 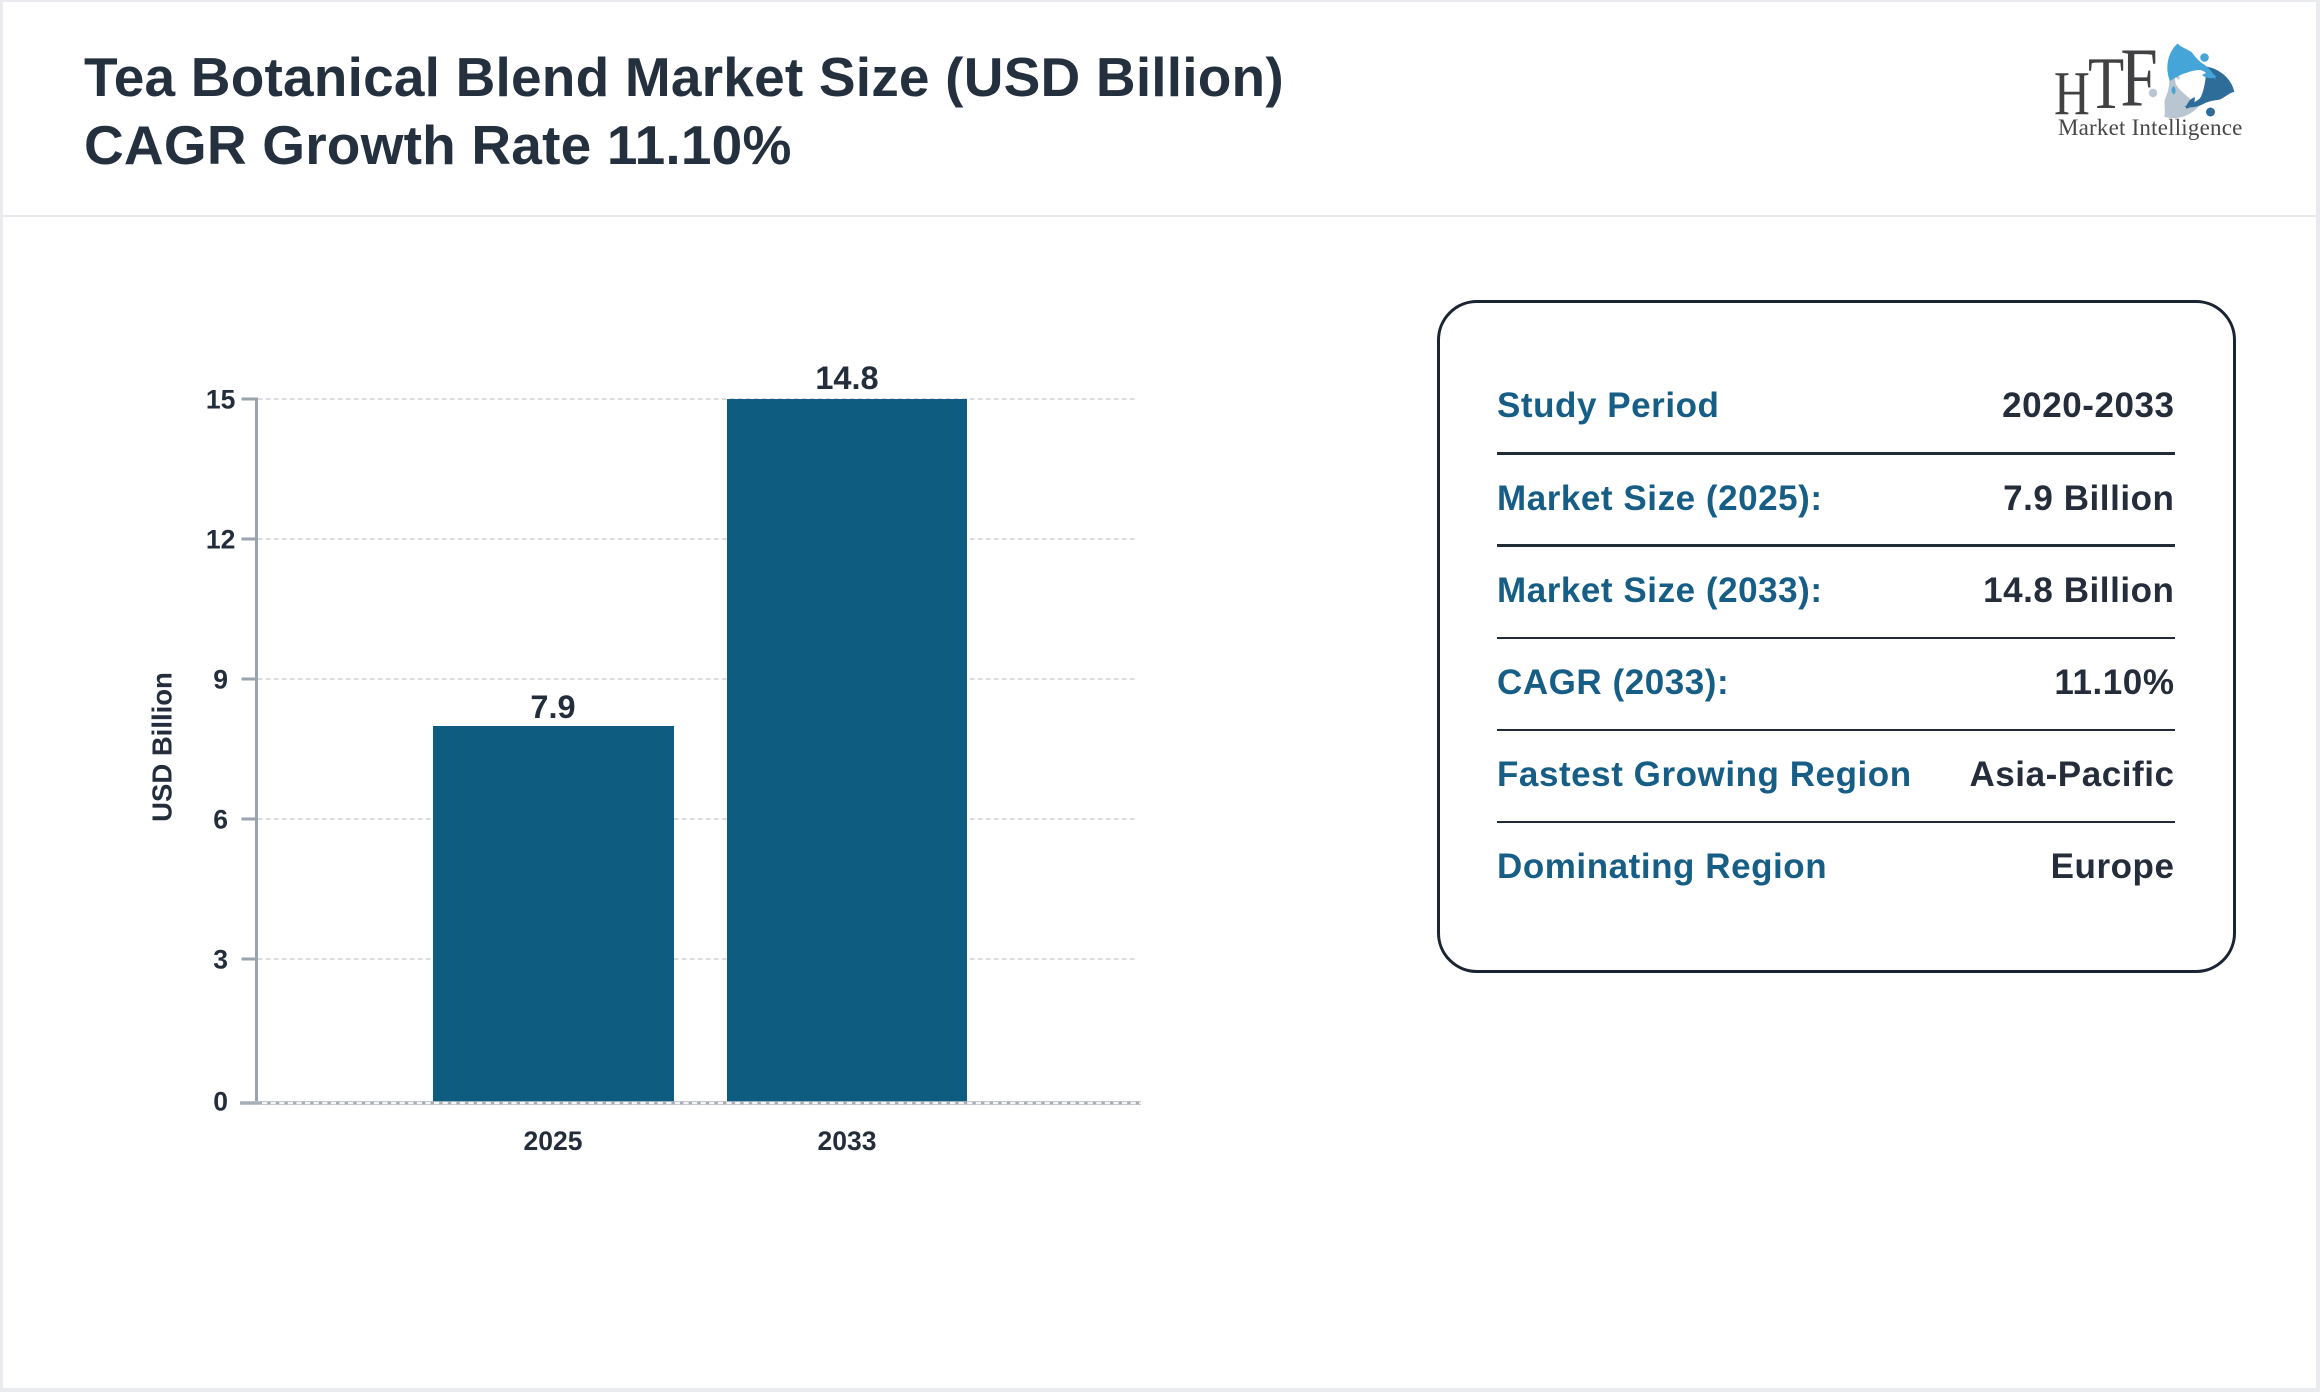 What do you see at coordinates (2138, 78) in the screenshot?
I see `svg-text: F` at bounding box center [2138, 78].